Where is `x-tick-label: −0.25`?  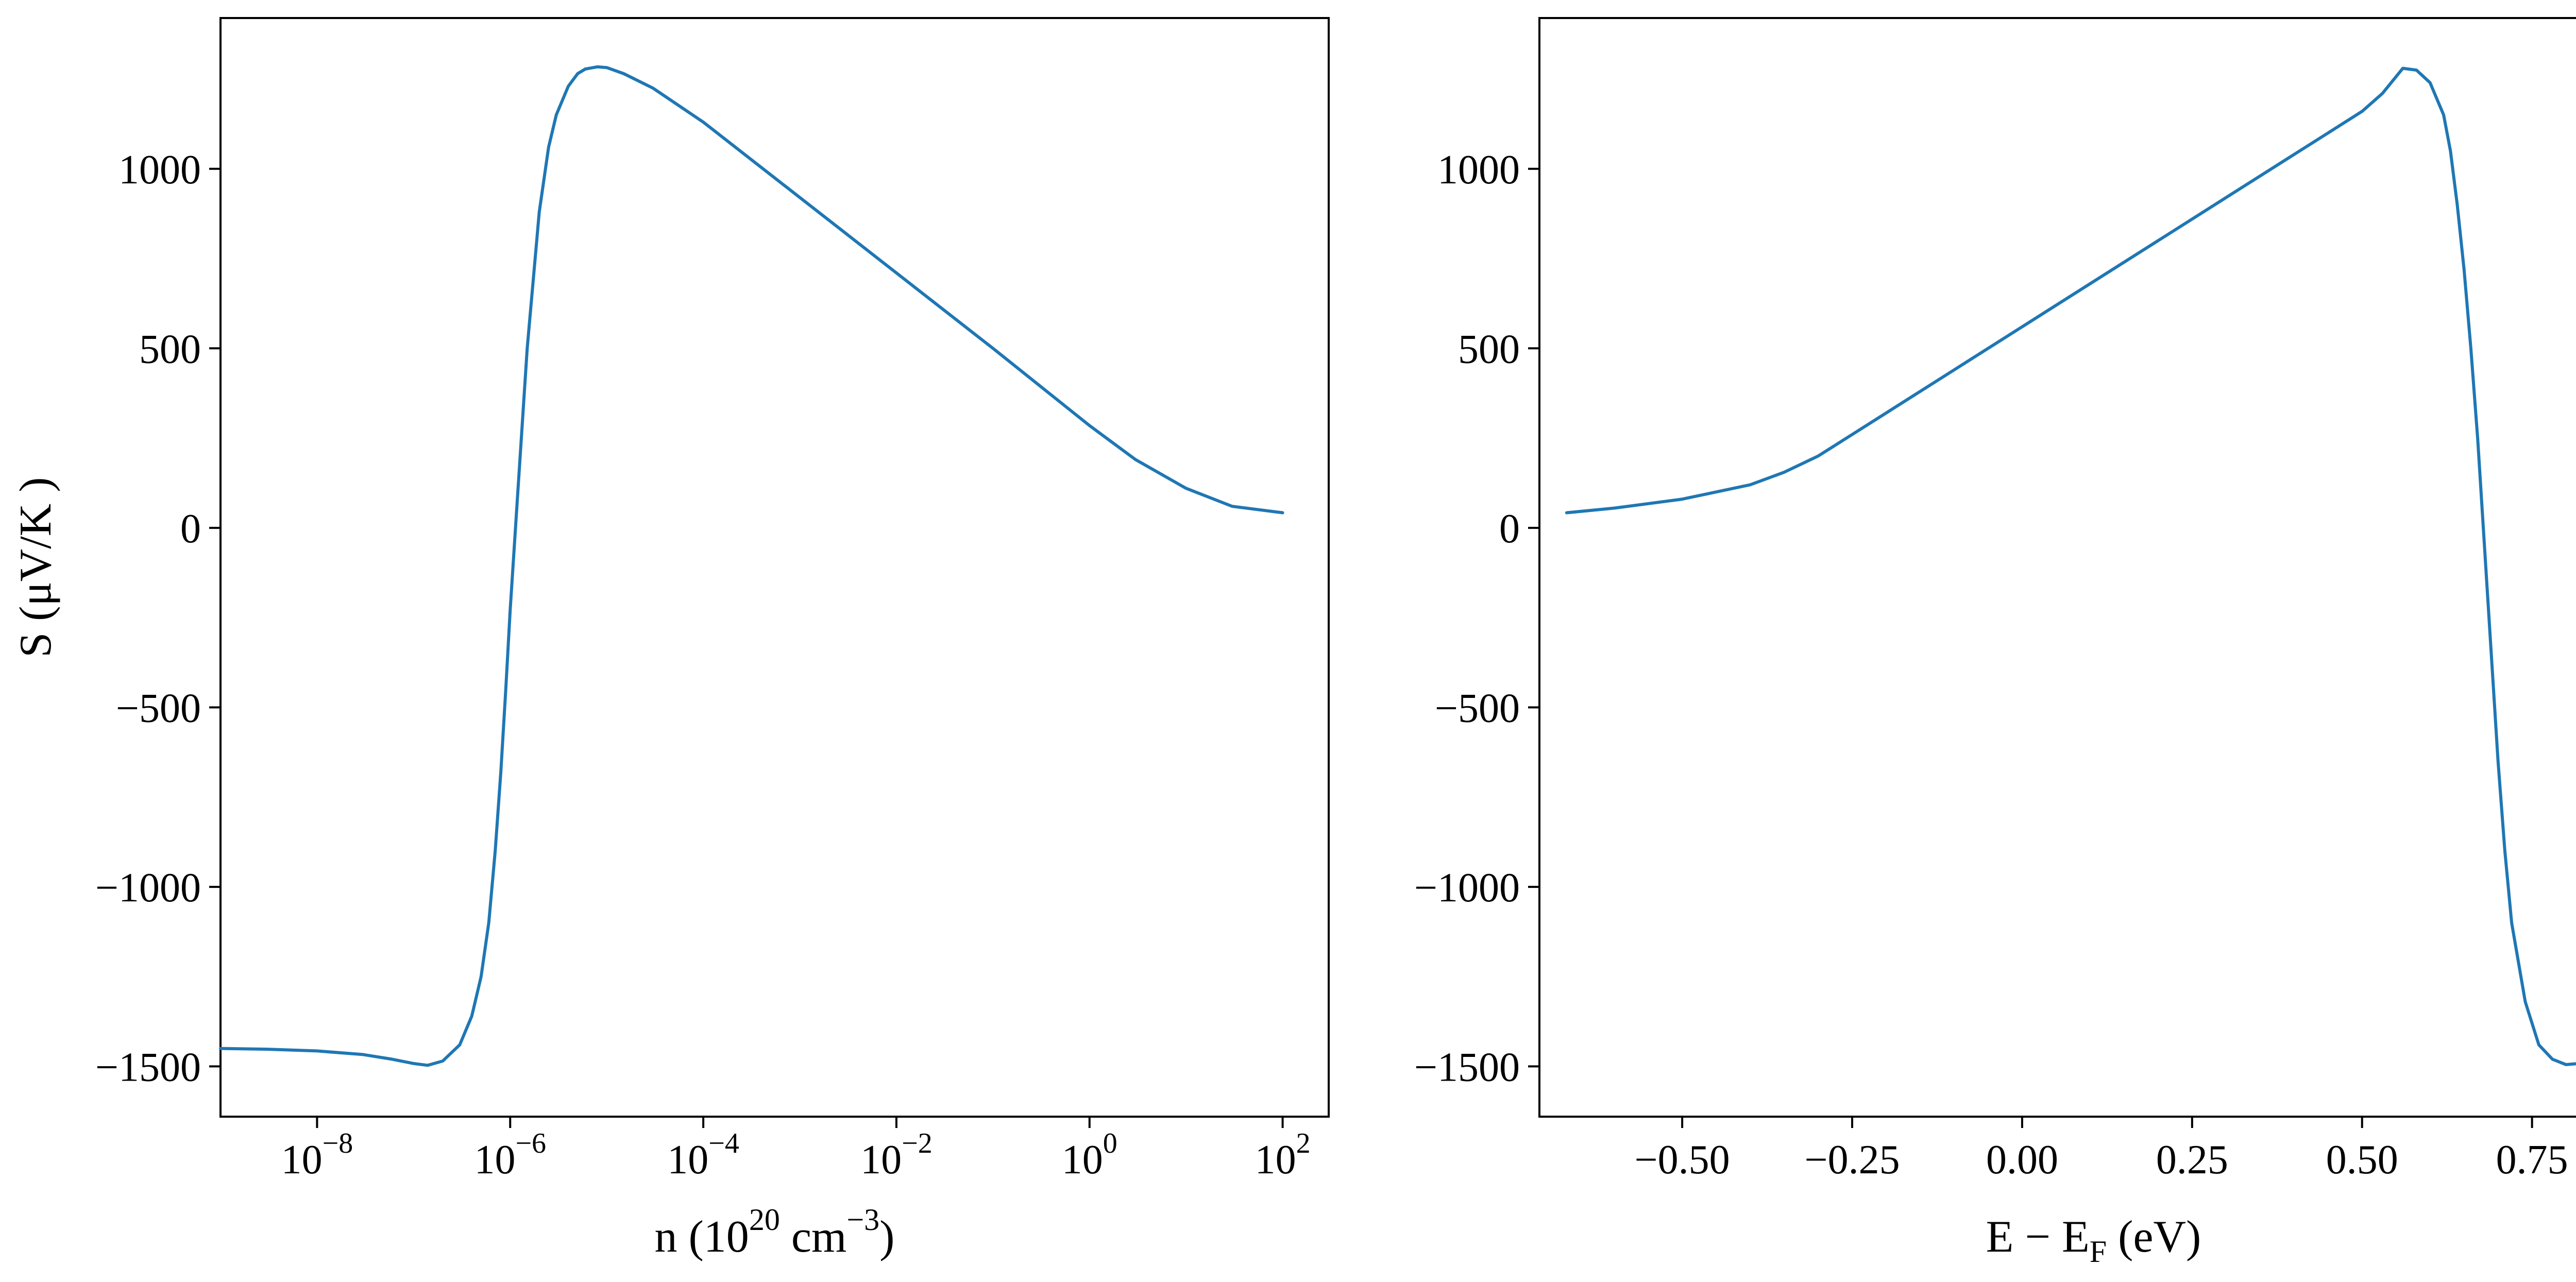 x-tick-label: −0.25 is located at coordinates (1852, 1160).